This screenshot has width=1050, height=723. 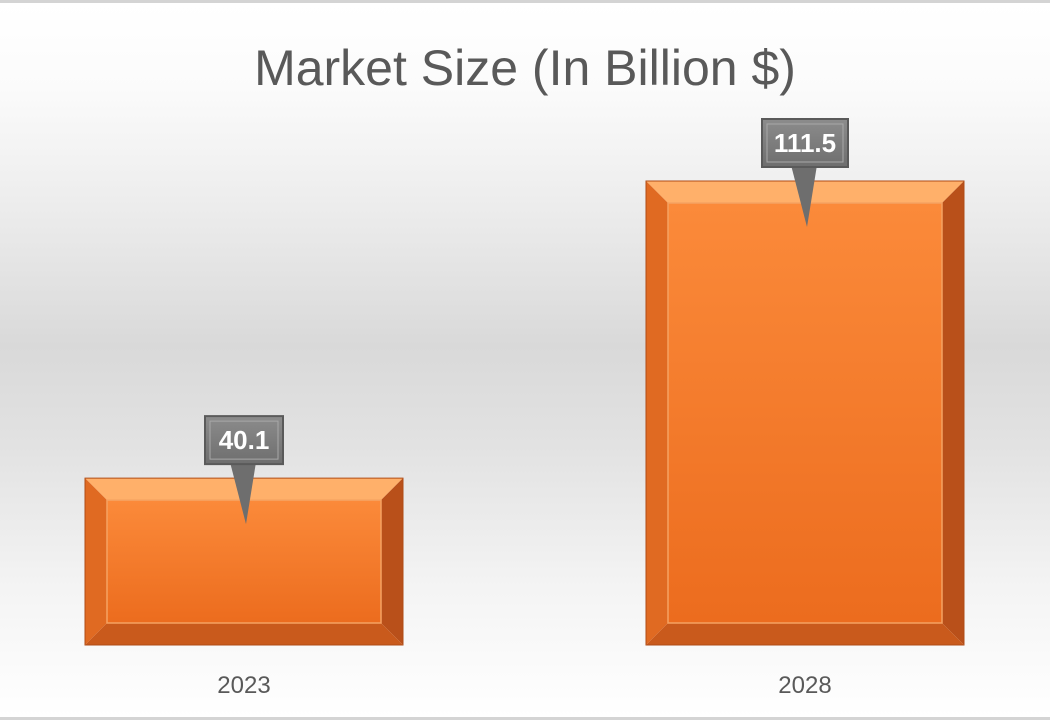 What do you see at coordinates (244, 561) in the screenshot?
I see `bar-2023` at bounding box center [244, 561].